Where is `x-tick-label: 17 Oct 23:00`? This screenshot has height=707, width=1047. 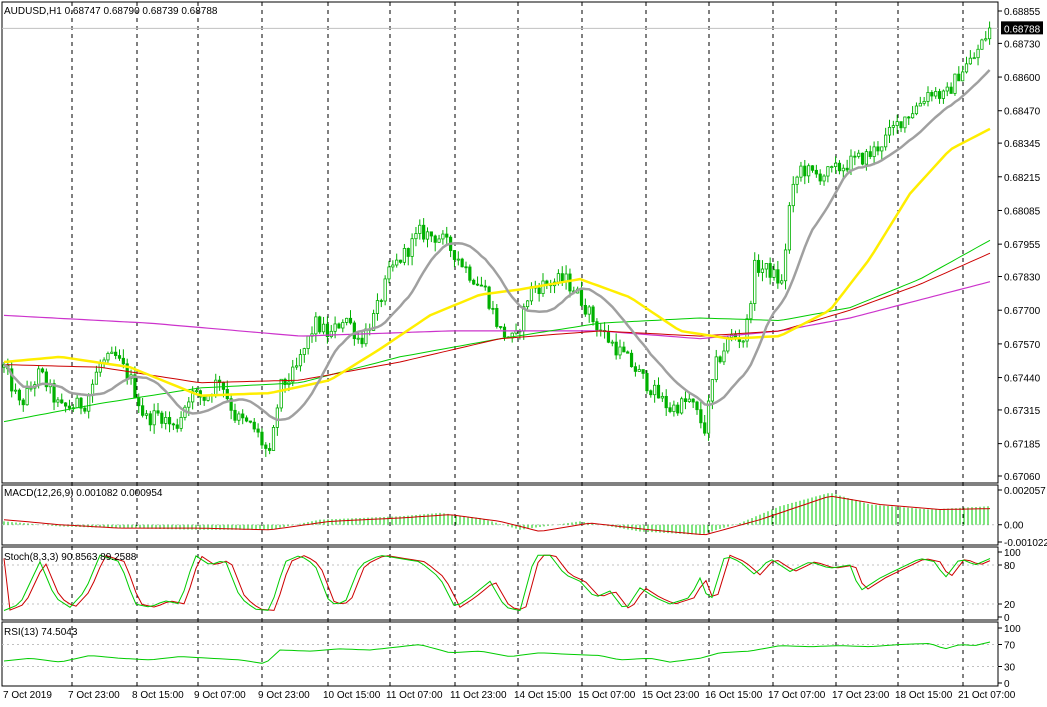 x-tick-label: 17 Oct 23:00 is located at coordinates (861, 695).